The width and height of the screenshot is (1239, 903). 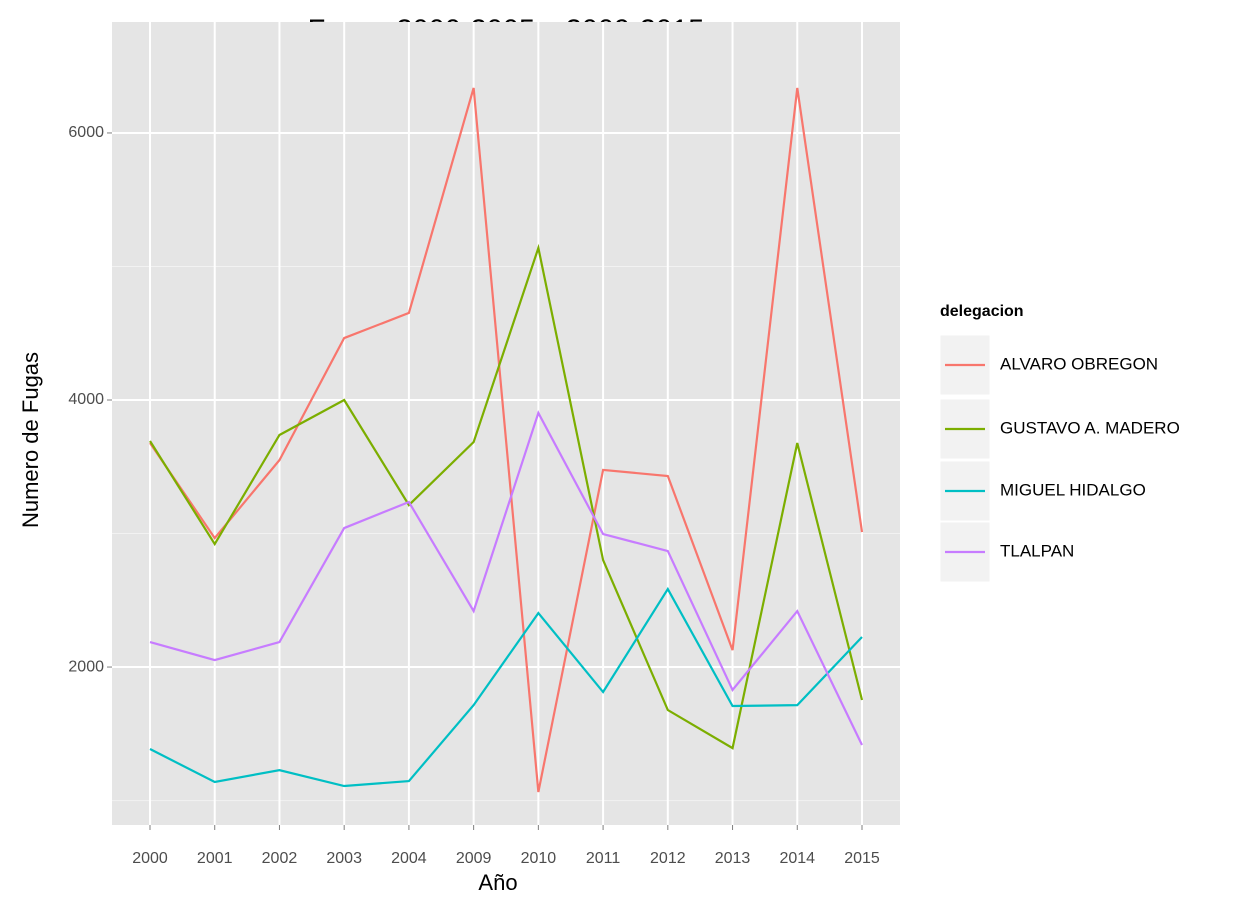 I want to click on x-tick-label: 2002, so click(x=280, y=858).